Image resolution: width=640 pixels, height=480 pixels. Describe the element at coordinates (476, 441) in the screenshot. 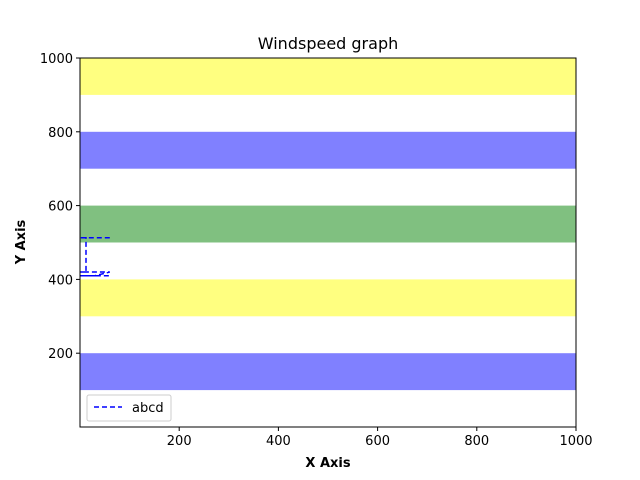

I see `x-tick-label: 800` at that location.